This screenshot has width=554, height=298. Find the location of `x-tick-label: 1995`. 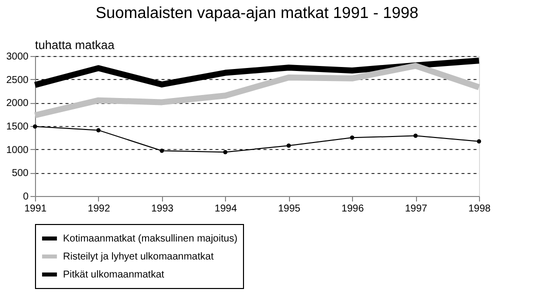

x-tick-label: 1995 is located at coordinates (289, 209).